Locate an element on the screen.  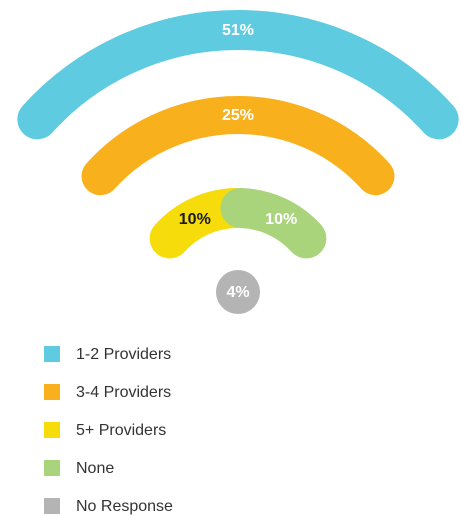
legend-label: None is located at coordinates (95, 468).